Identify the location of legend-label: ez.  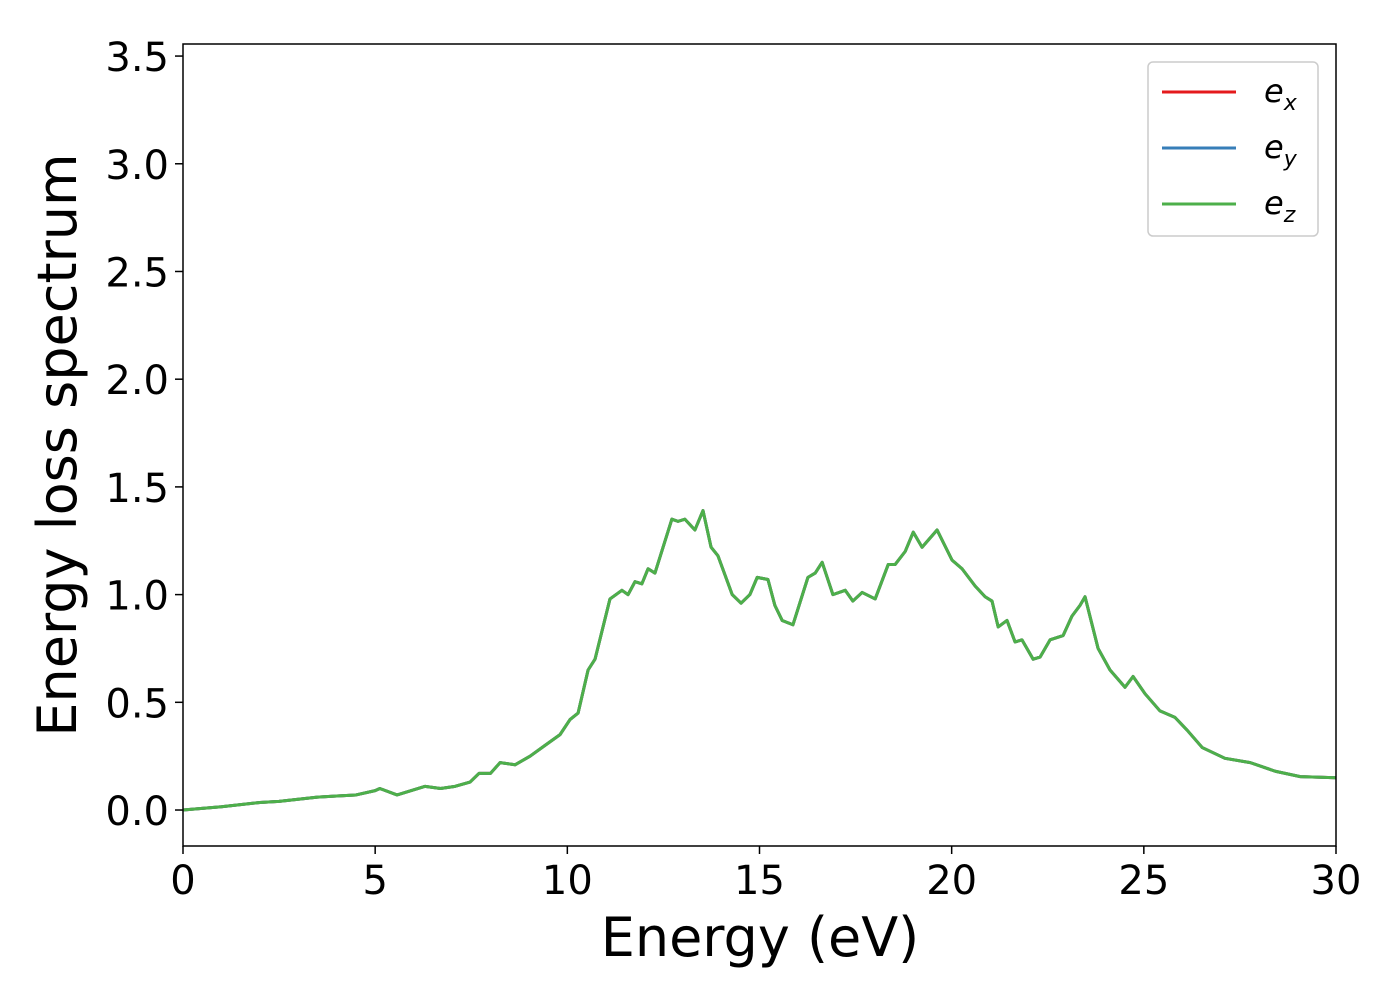
(1280, 206).